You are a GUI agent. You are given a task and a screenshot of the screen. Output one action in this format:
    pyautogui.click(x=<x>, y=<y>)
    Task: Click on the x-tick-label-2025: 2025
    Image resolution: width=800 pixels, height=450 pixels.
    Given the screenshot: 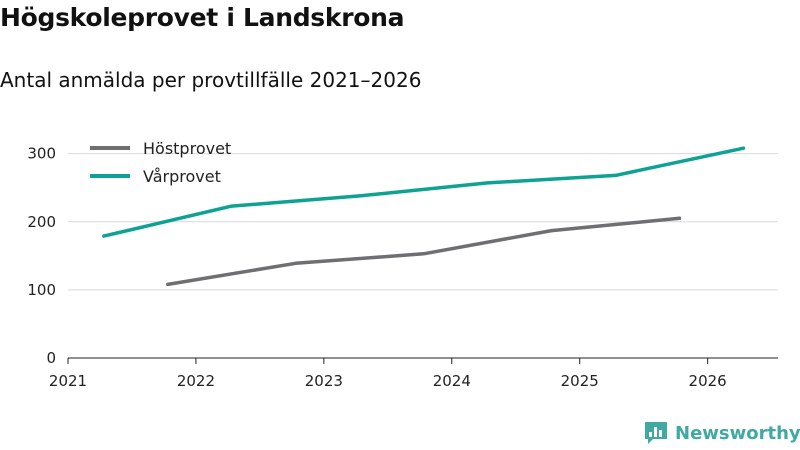 What is the action you would take?
    pyautogui.click(x=580, y=381)
    